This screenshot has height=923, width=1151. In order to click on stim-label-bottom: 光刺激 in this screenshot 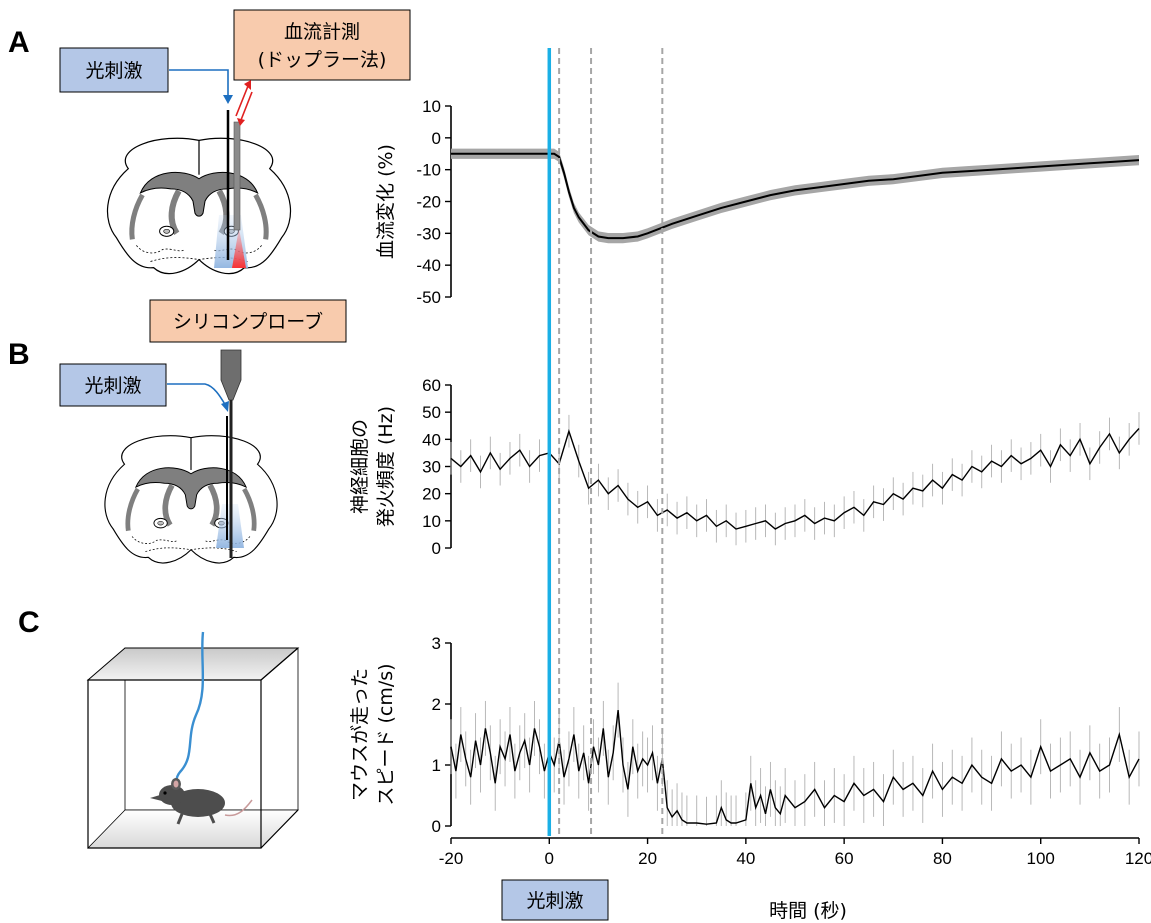, I will do `click(554, 901)`.